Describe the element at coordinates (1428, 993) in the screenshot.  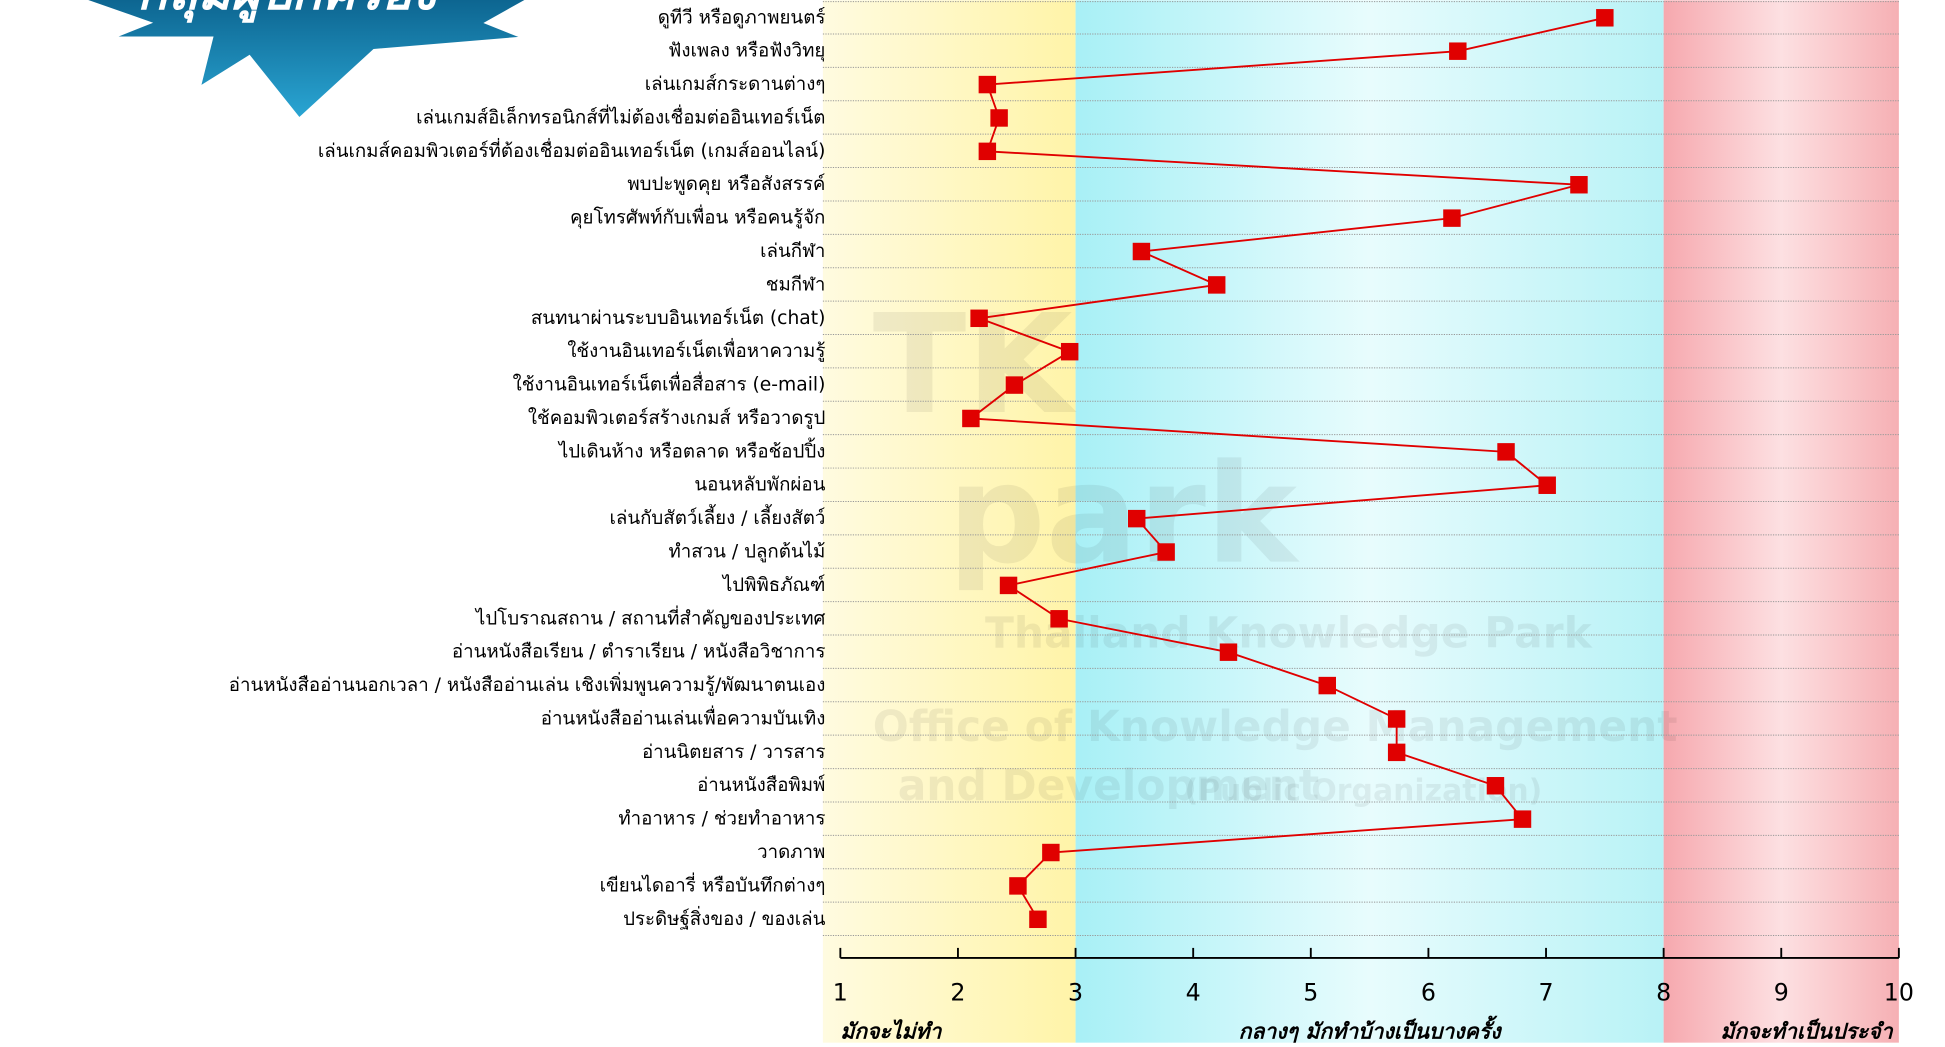
I see `x-tick-label: 6` at that location.